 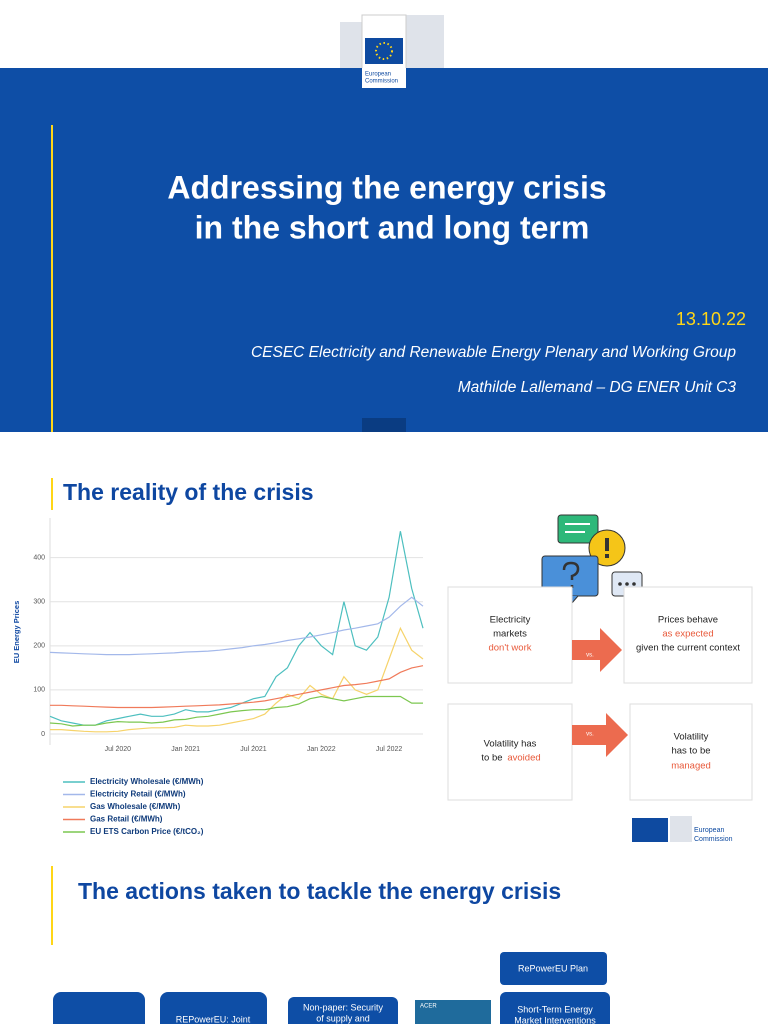 What do you see at coordinates (126, 819) in the screenshot?
I see `legend-label: Gas Retail (€/MWh)` at bounding box center [126, 819].